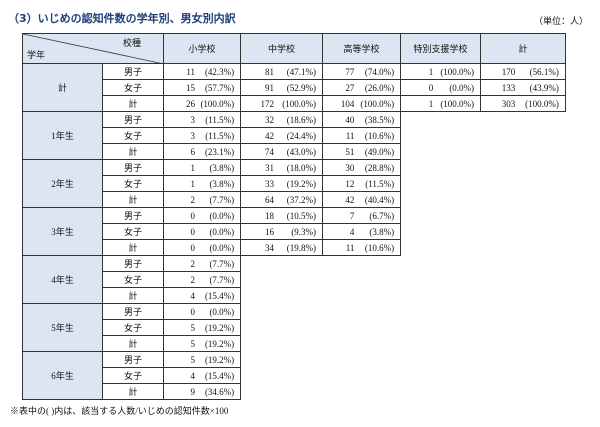  Describe the element at coordinates (294, 343) in the screenshot. I see `data-row: 計 5 (19.2%)` at that location.